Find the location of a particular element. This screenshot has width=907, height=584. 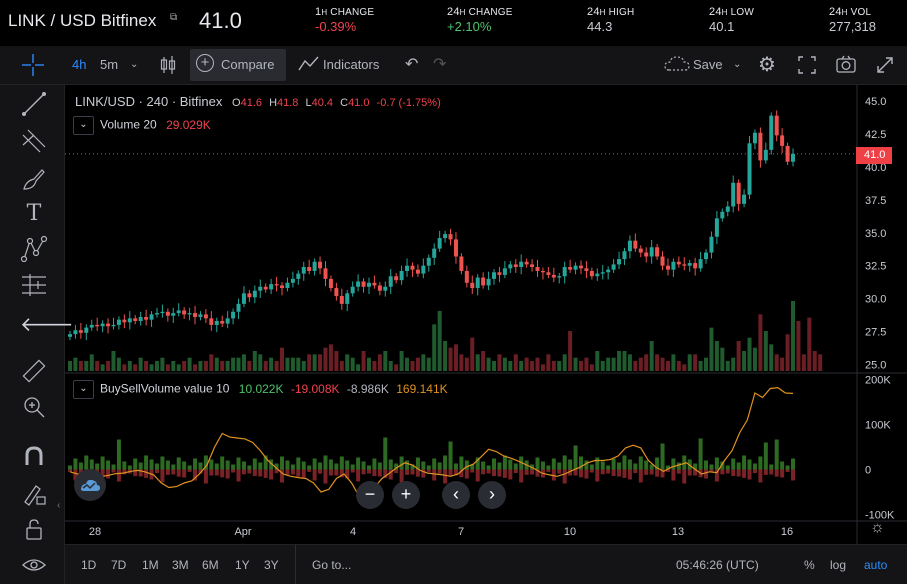

interval-5m: 5m is located at coordinates (109, 64).